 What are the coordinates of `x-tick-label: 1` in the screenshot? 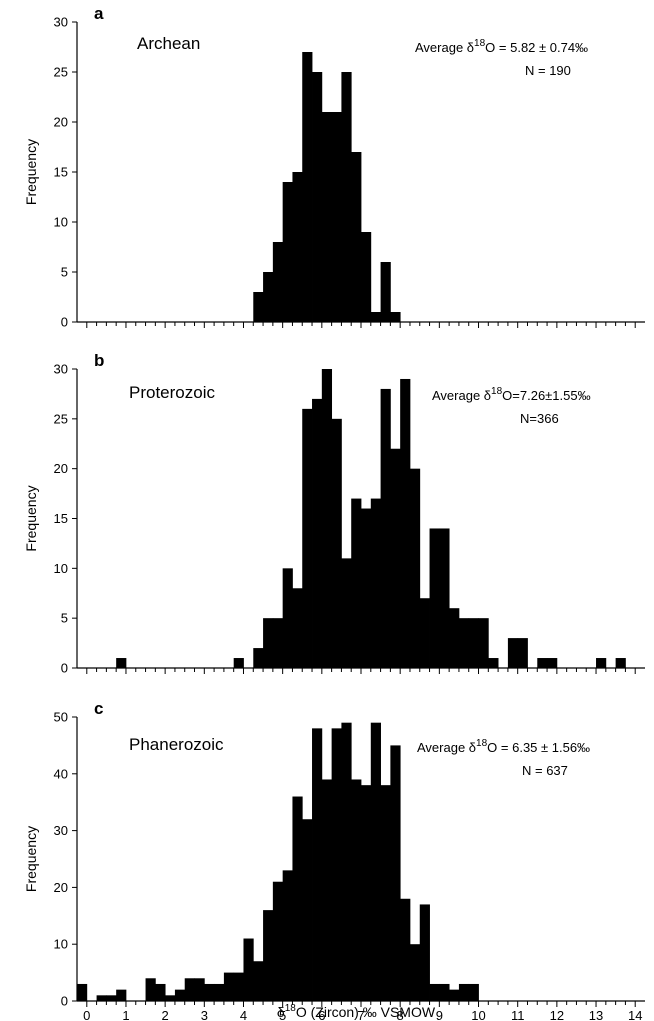 It's located at (125, 1014).